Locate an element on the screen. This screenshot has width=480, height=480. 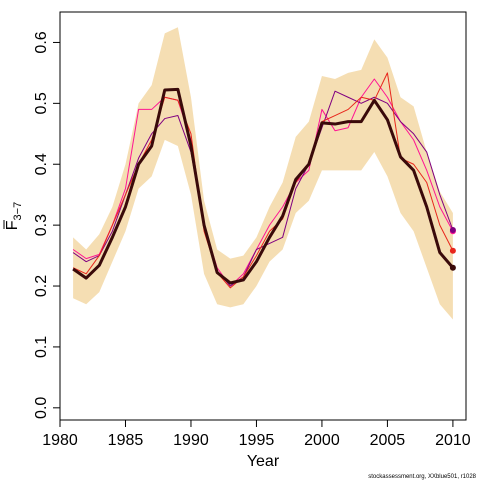
x-axis: 1980 1985 1990 1995 2000 2005 2010 is located at coordinates (256, 434).